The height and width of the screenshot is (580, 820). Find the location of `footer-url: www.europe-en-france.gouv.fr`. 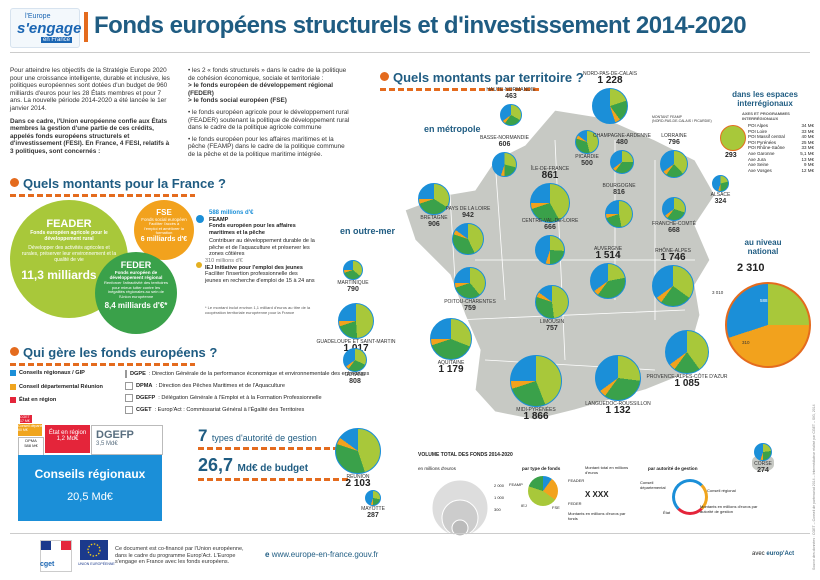

footer-url: www.europe-en-france.gouv.fr is located at coordinates (325, 554).